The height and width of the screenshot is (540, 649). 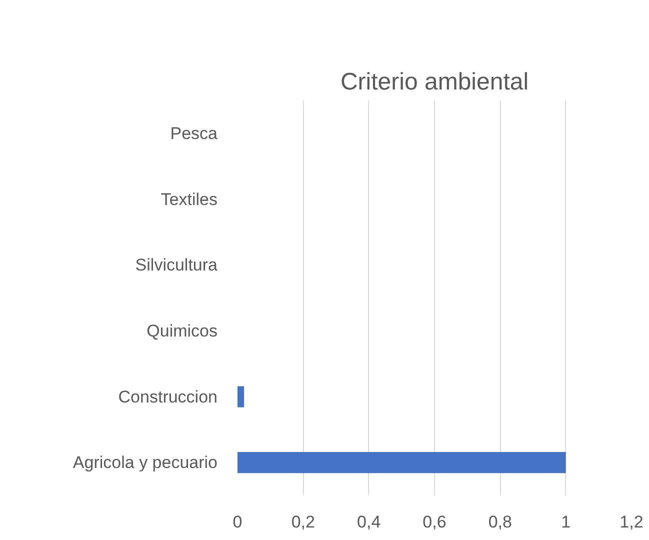 What do you see at coordinates (632, 522) in the screenshot?
I see `x-tick-label: 1,2` at bounding box center [632, 522].